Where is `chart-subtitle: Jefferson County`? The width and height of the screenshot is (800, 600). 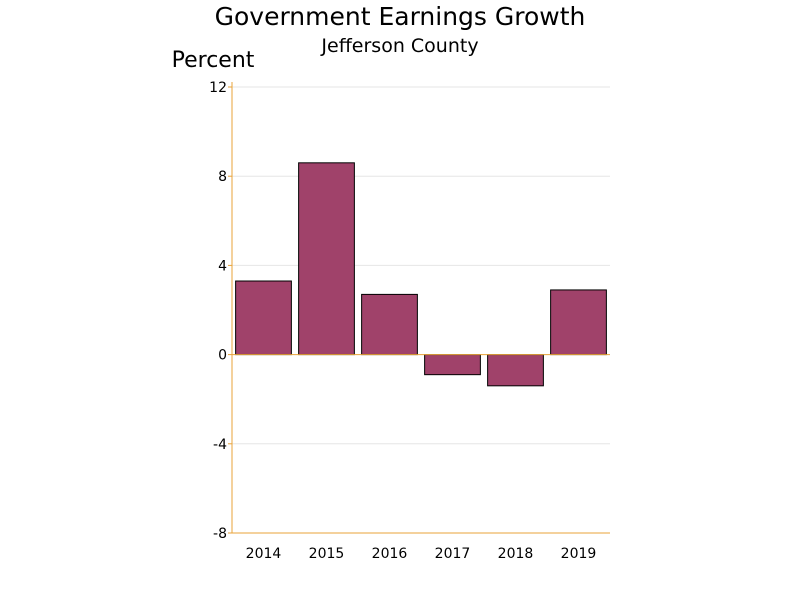
chart-subtitle: Jefferson County is located at coordinates (399, 46).